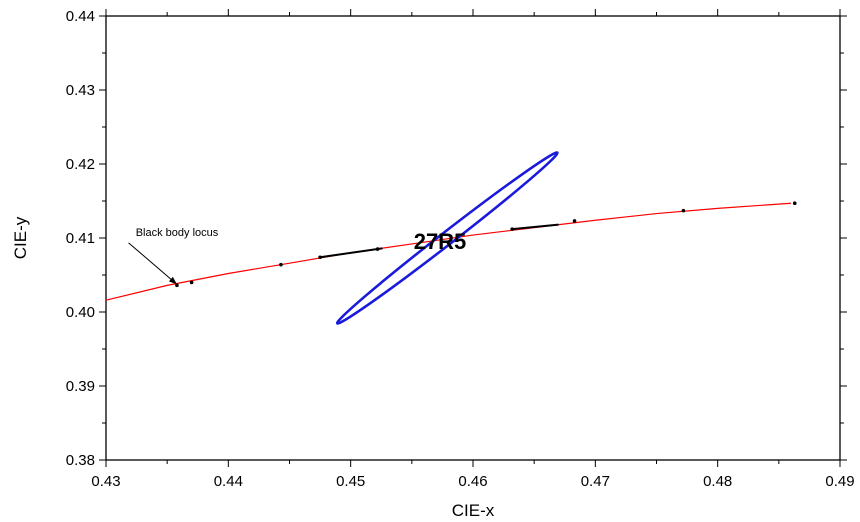 Image resolution: width=860 pixels, height=522 pixels. Describe the element at coordinates (80, 90) in the screenshot. I see `y-tick-label: 0.43` at that location.